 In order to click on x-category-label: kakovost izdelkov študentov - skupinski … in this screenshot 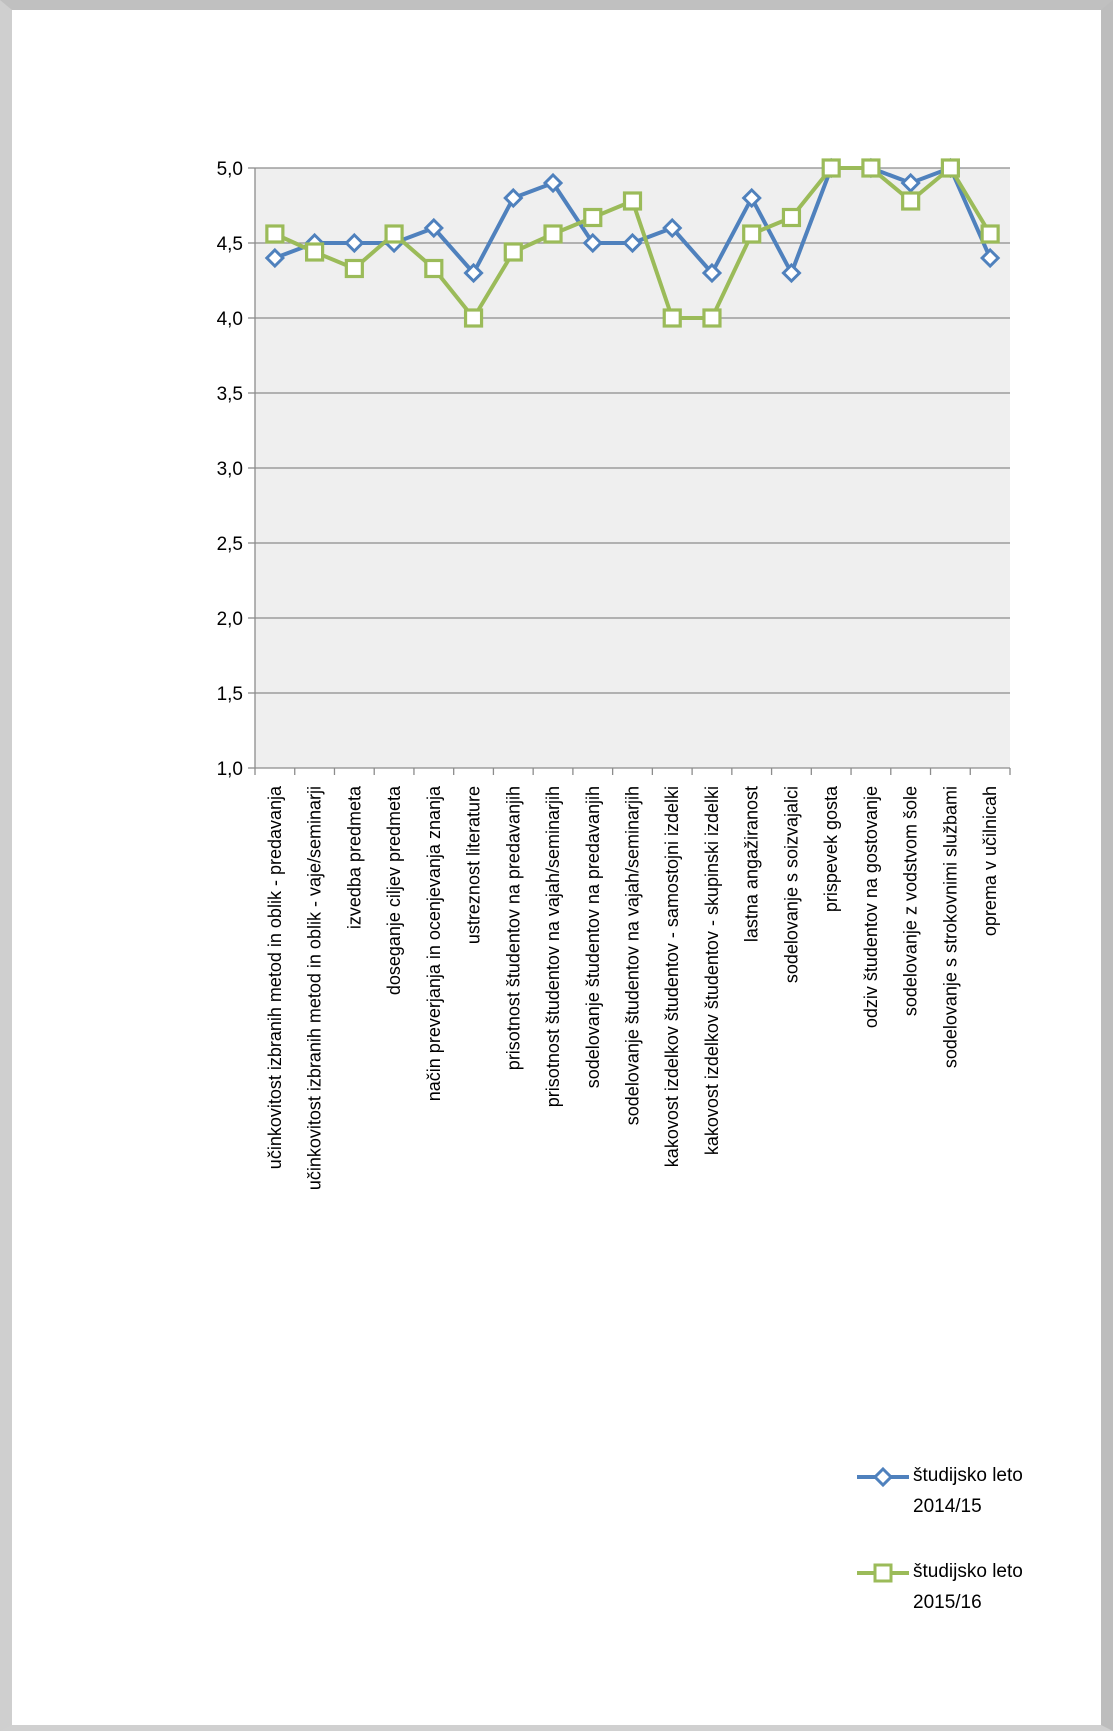, I will do `click(712, 970)`.